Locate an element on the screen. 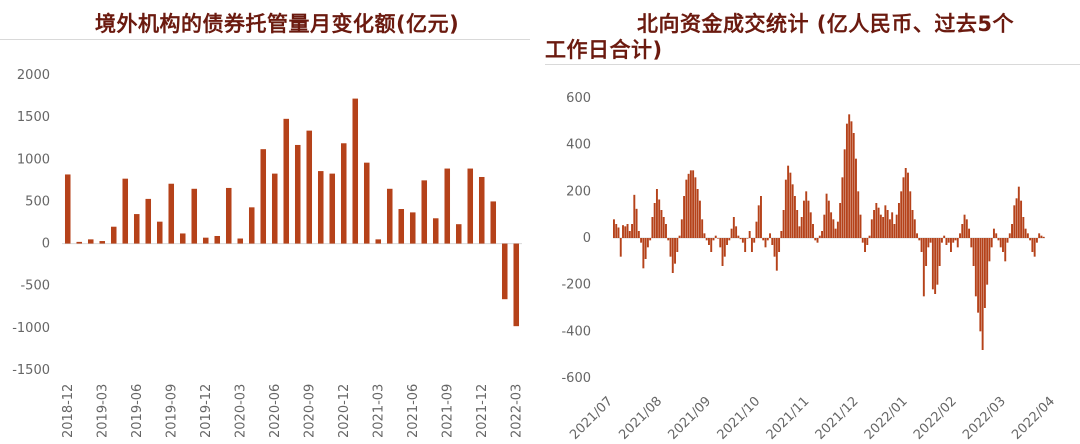 This screenshot has height=444, width=1080. chart-title-line-1: 北向资金成交统计 (亿人民币、过去5个 is located at coordinates (826, 24).